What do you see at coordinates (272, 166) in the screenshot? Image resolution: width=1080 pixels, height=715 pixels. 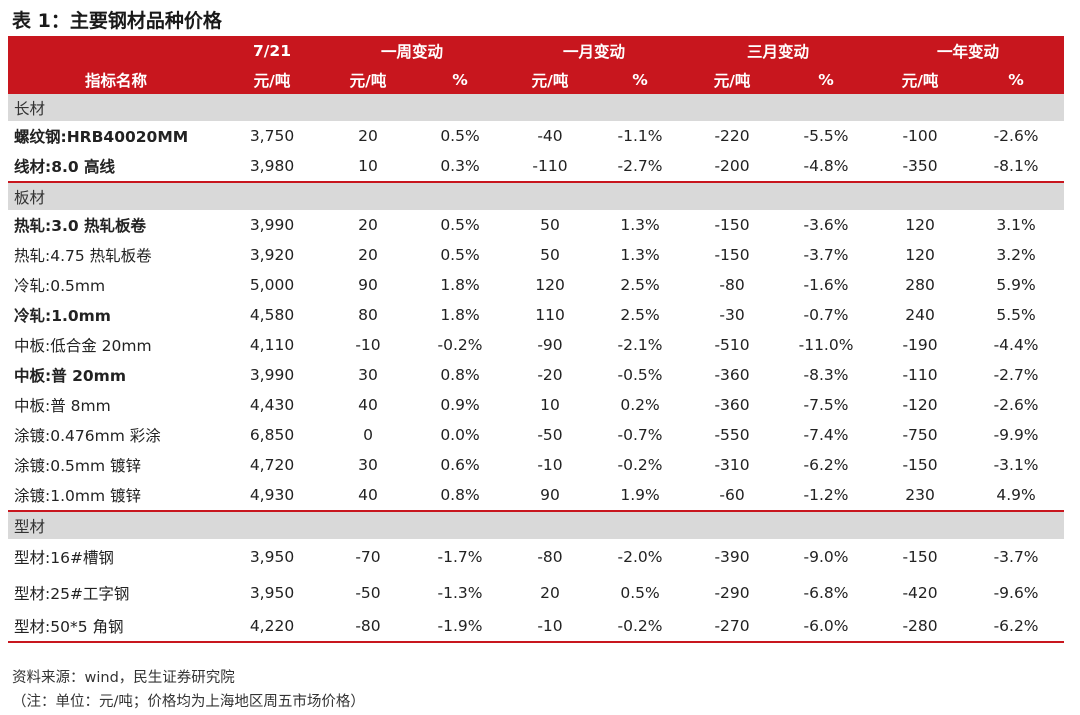 I see `table-cell: 3,980` at bounding box center [272, 166].